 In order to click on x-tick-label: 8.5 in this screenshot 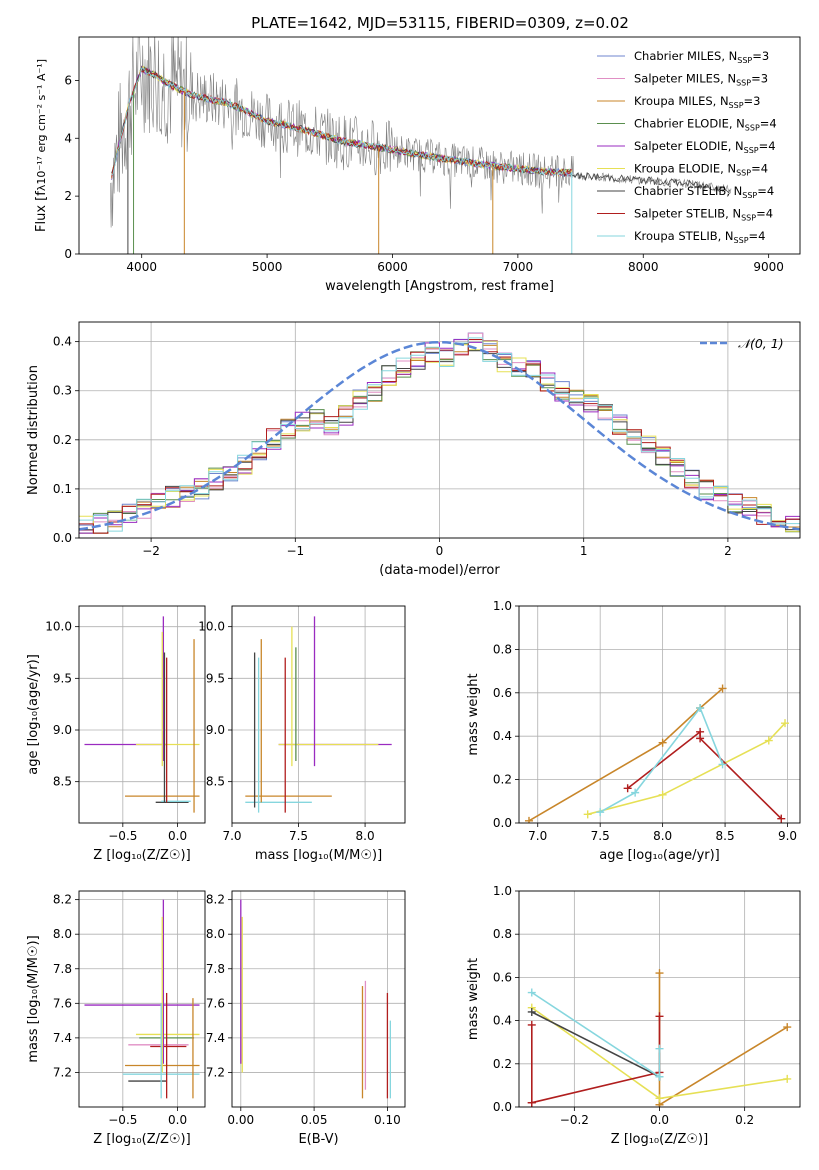, I will do `click(725, 836)`.